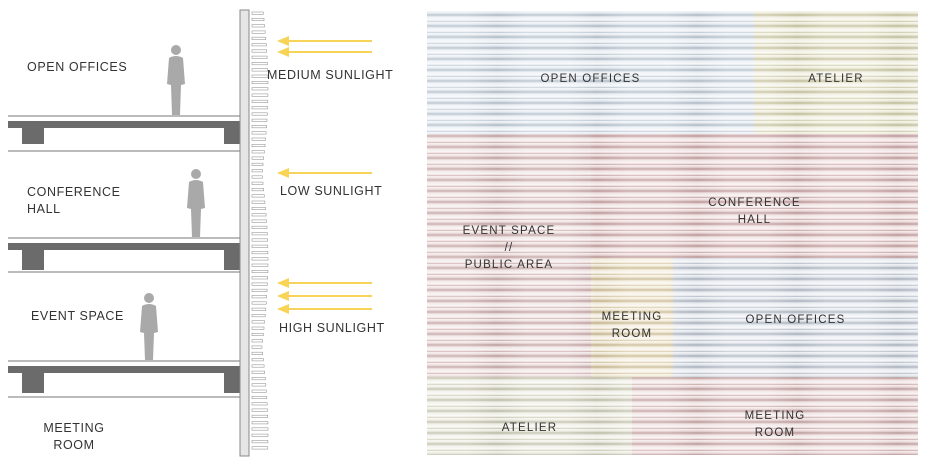  I want to click on section-label-conference-hall: CONFERENCE HALL, so click(74, 200).